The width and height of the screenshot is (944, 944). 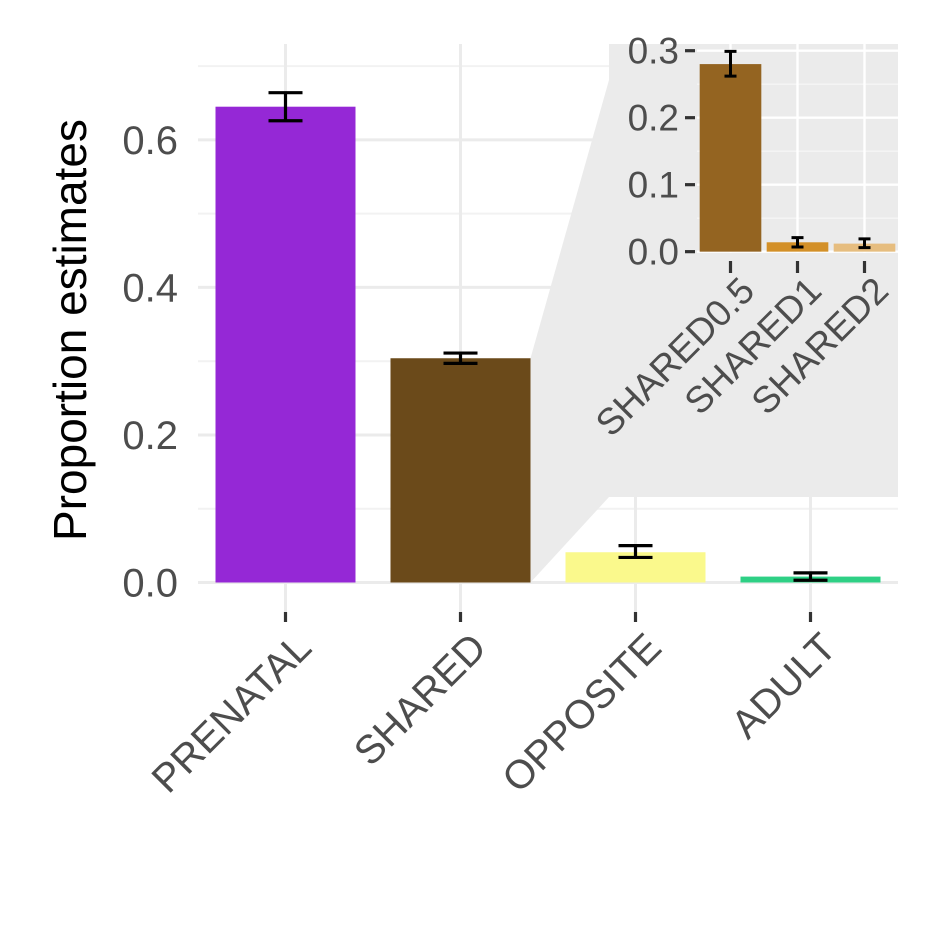 What do you see at coordinates (150, 436) in the screenshot?
I see `y-tick-label: 0.2` at bounding box center [150, 436].